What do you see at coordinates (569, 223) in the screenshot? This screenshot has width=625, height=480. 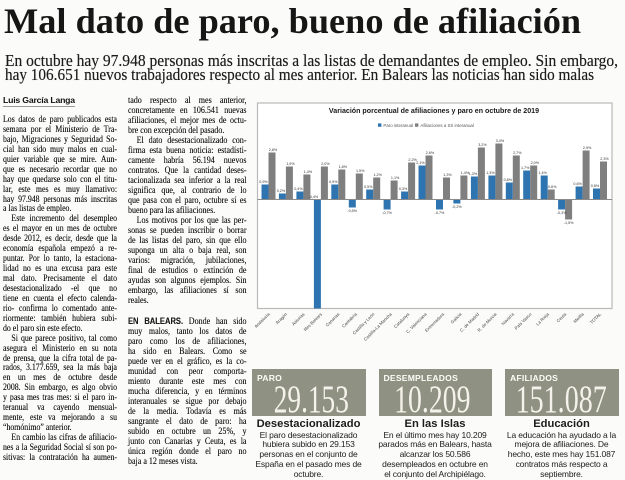 I see `svg-text: -1,5%` at bounding box center [569, 223].